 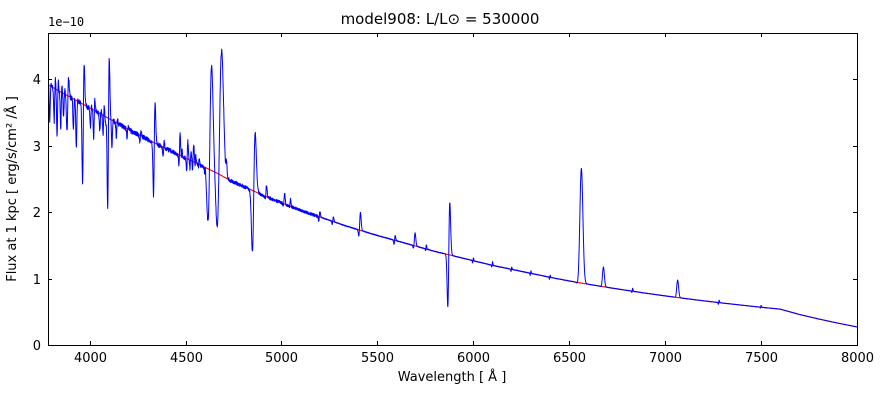 I want to click on x-tick-label: 7500, so click(x=761, y=358).